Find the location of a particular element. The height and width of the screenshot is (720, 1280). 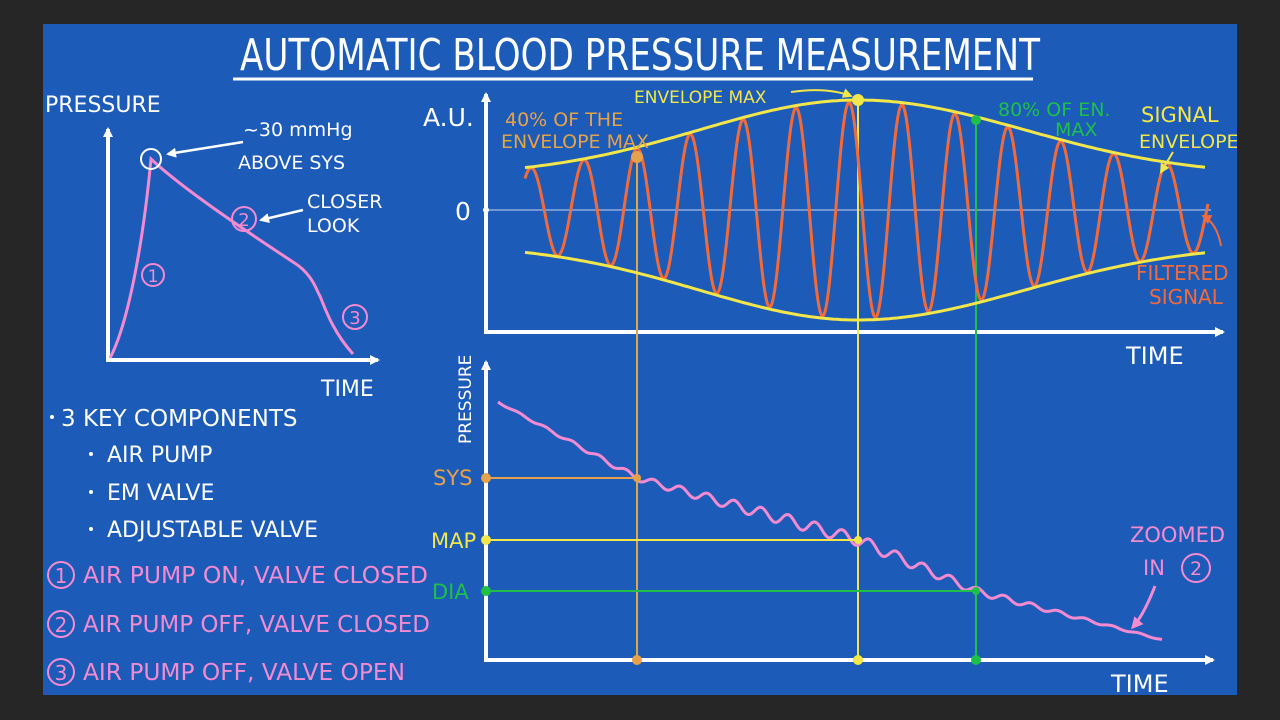

left-x-label: TIME is located at coordinates (347, 389).